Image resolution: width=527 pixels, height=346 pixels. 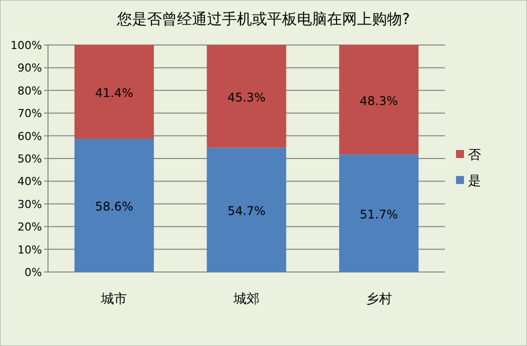 I want to click on y-tick-label: 50%, so click(x=30, y=159).